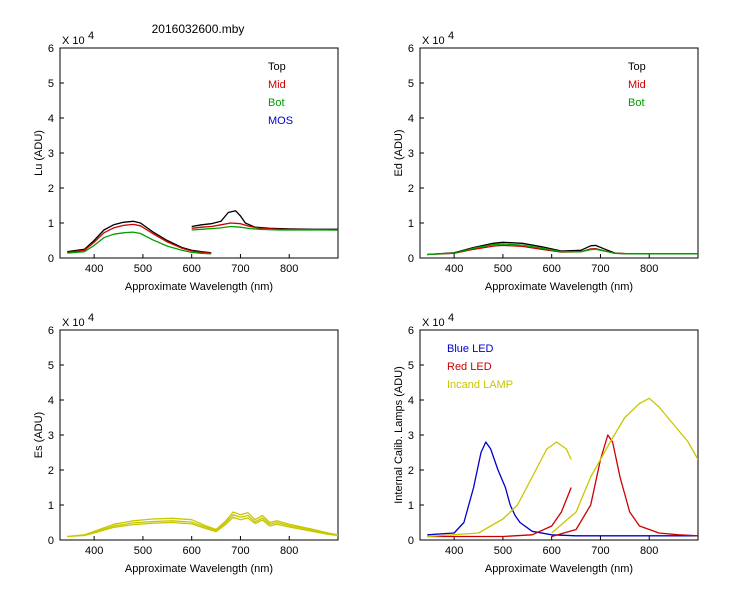 Image resolution: width=750 pixels, height=600 pixels. What do you see at coordinates (480, 385) in the screenshot?
I see `legend-entry-incand-lamp: Incand LAMP` at bounding box center [480, 385].